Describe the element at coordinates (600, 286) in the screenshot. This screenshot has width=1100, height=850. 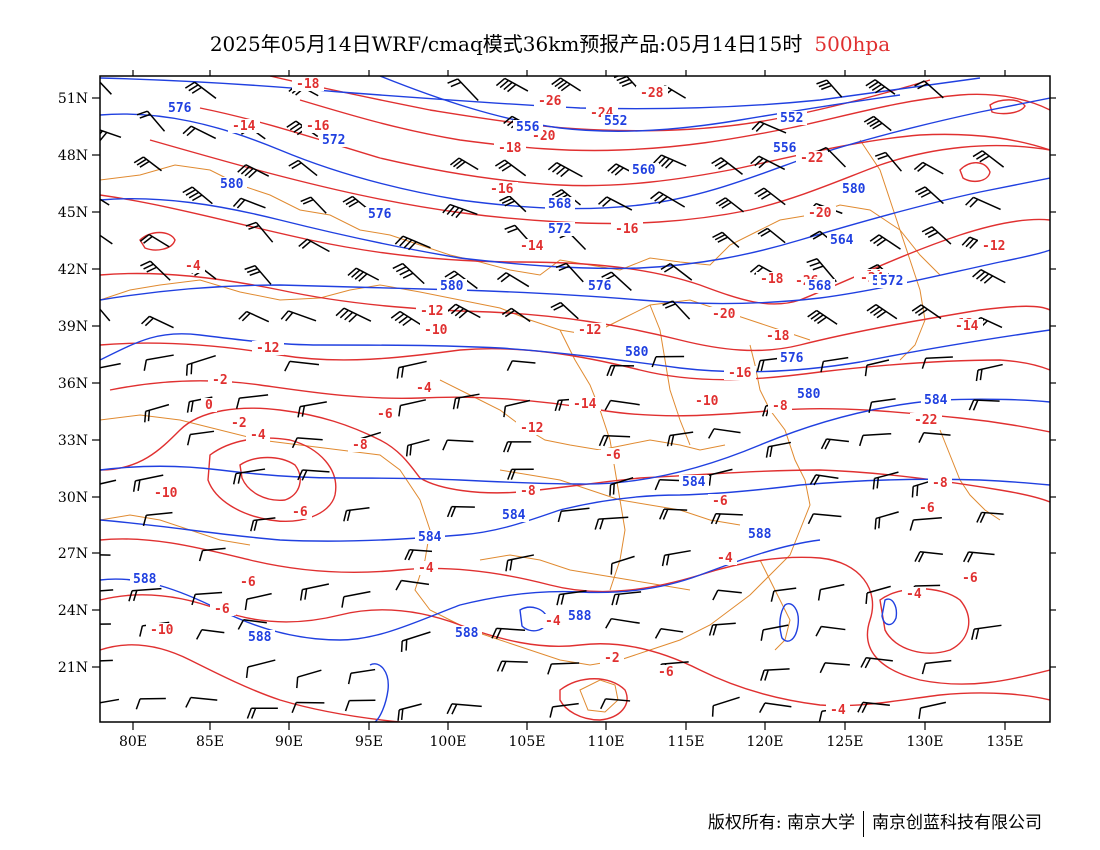
I see `height-label: 576` at that location.